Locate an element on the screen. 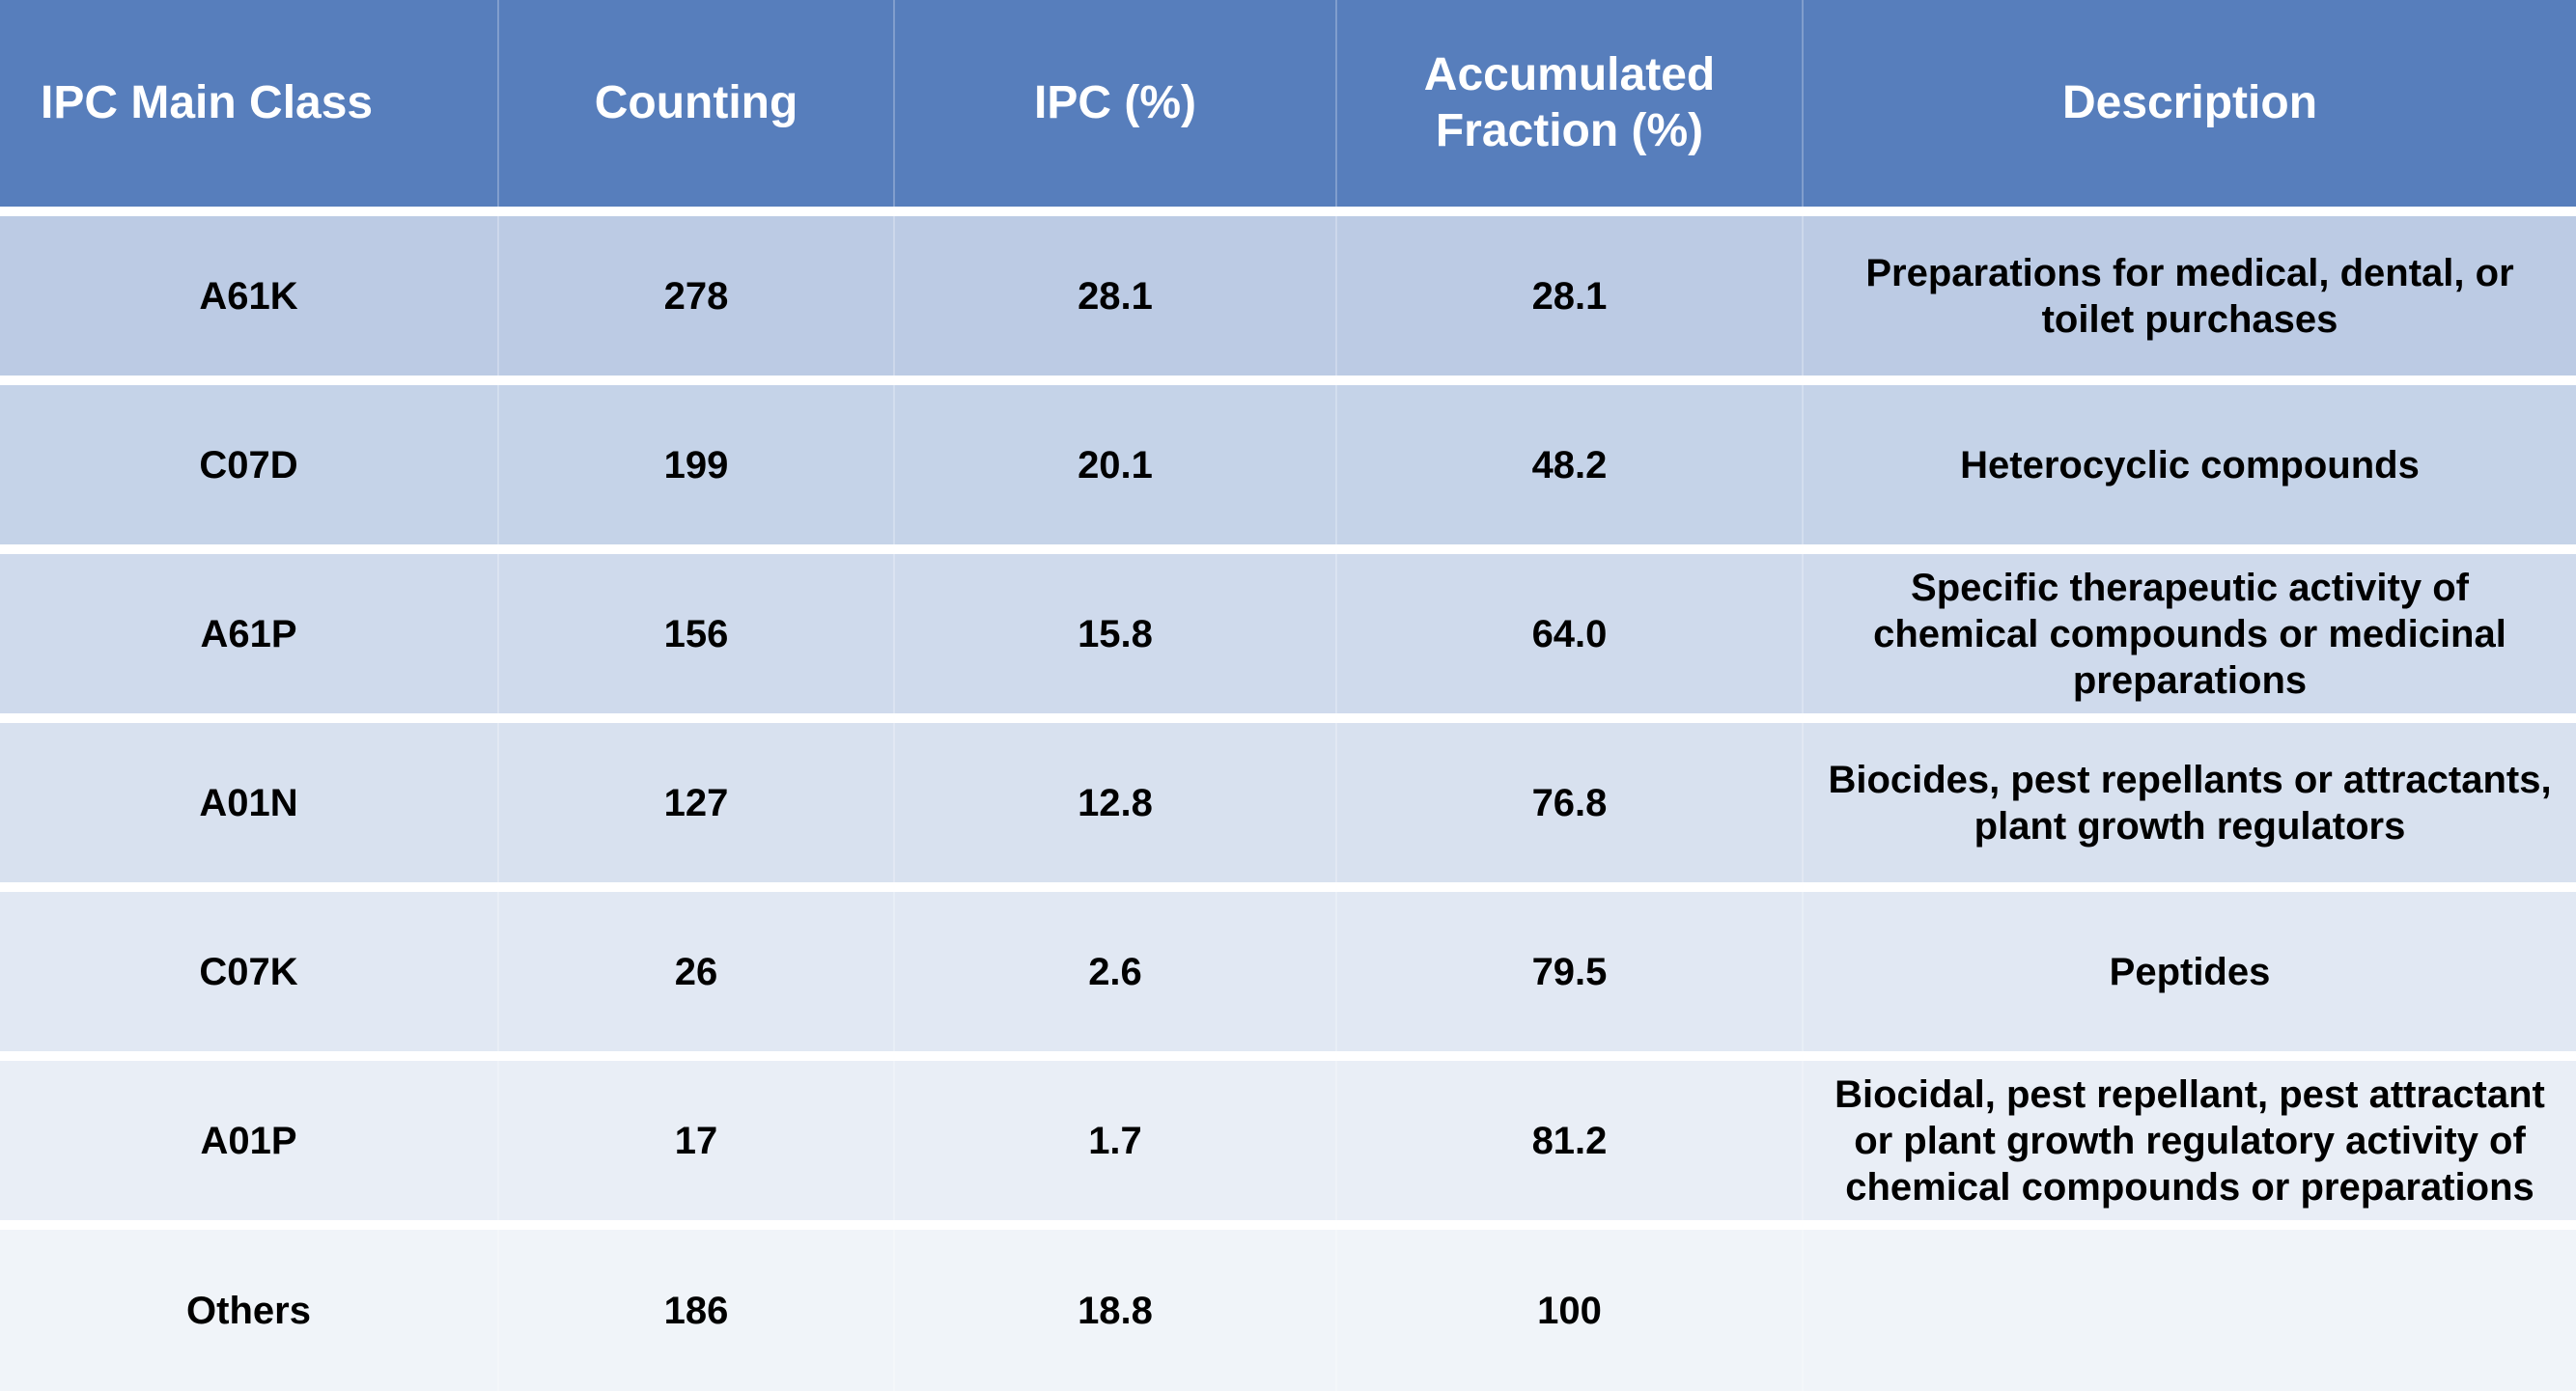 The width and height of the screenshot is (2576, 1391). table-cell: Heterocyclic compounds is located at coordinates (2190, 464).